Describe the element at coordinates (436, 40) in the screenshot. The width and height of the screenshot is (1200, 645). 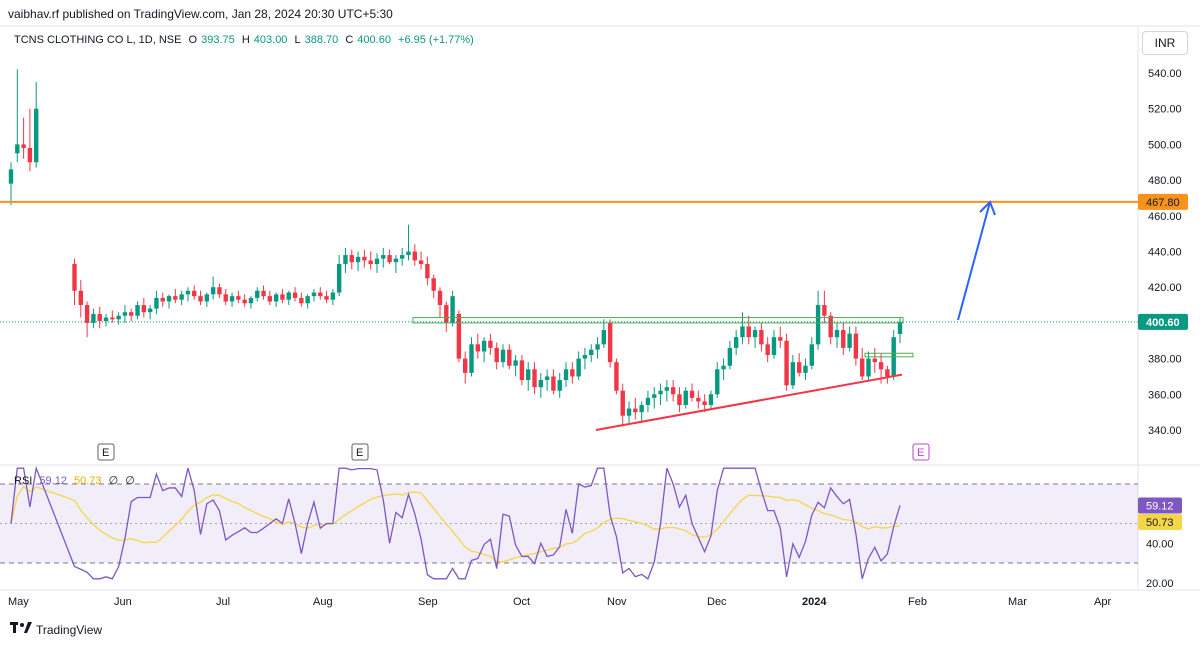
I see `change-value: +6.95 (+1.77%)` at that location.